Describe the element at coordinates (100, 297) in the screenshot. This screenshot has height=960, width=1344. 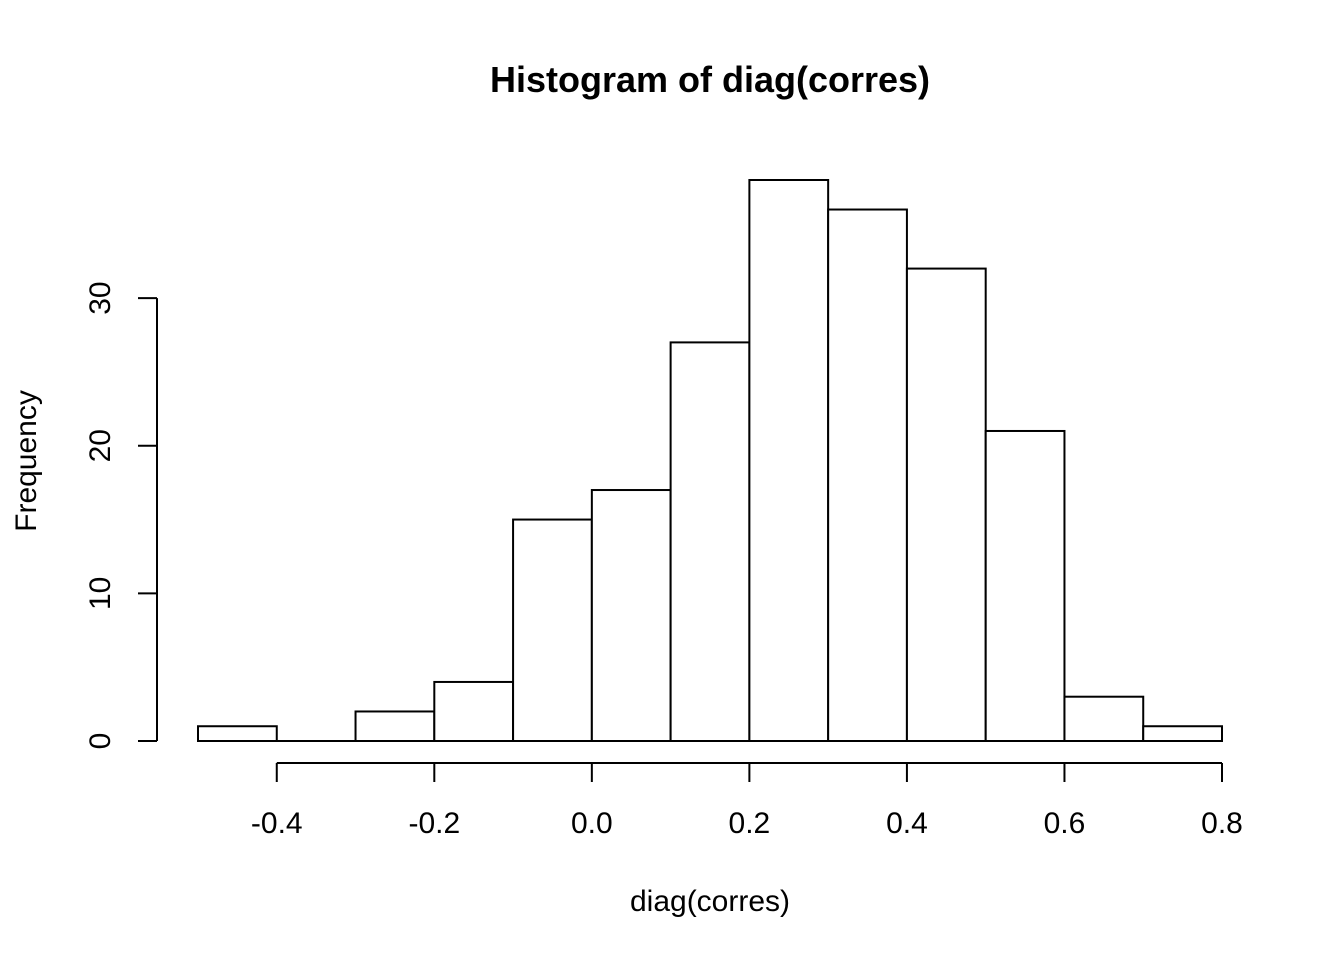
I see `y-tick-label: 30` at that location.